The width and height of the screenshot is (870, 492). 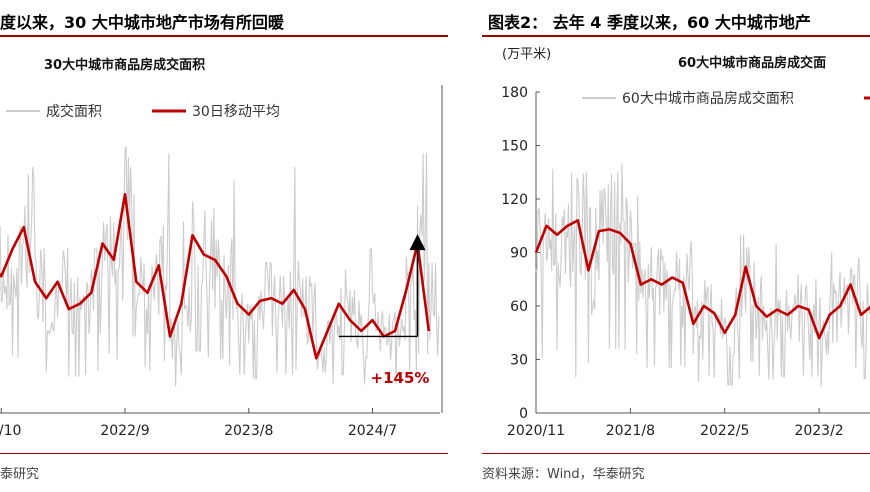 What do you see at coordinates (563, 474) in the screenshot?
I see `right-source: 资料来源：Wind，华泰研究` at bounding box center [563, 474].